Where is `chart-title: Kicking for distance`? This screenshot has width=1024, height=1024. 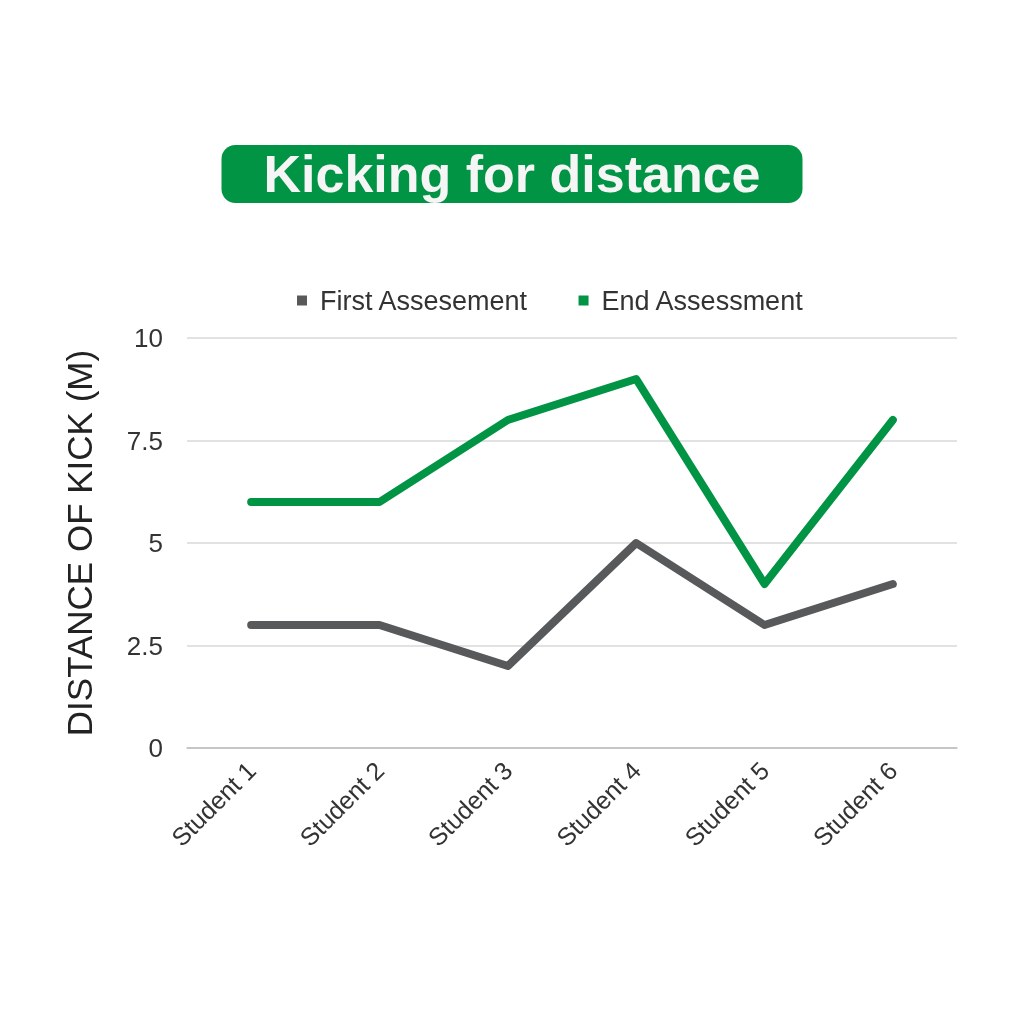 chart-title: Kicking for distance is located at coordinates (512, 174).